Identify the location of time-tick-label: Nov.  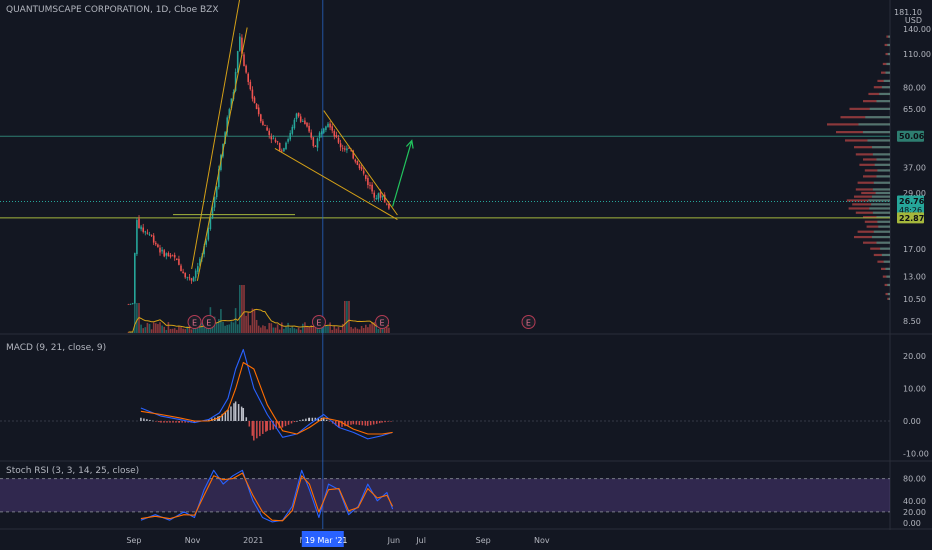
(542, 540).